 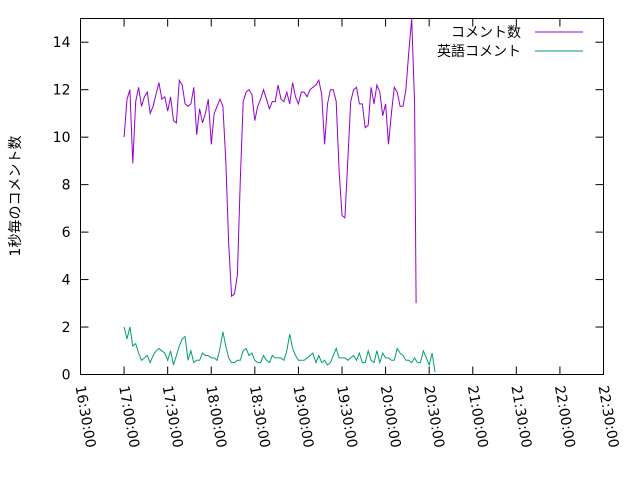 What do you see at coordinates (62, 91) in the screenshot?
I see `y-tick-label: 12` at bounding box center [62, 91].